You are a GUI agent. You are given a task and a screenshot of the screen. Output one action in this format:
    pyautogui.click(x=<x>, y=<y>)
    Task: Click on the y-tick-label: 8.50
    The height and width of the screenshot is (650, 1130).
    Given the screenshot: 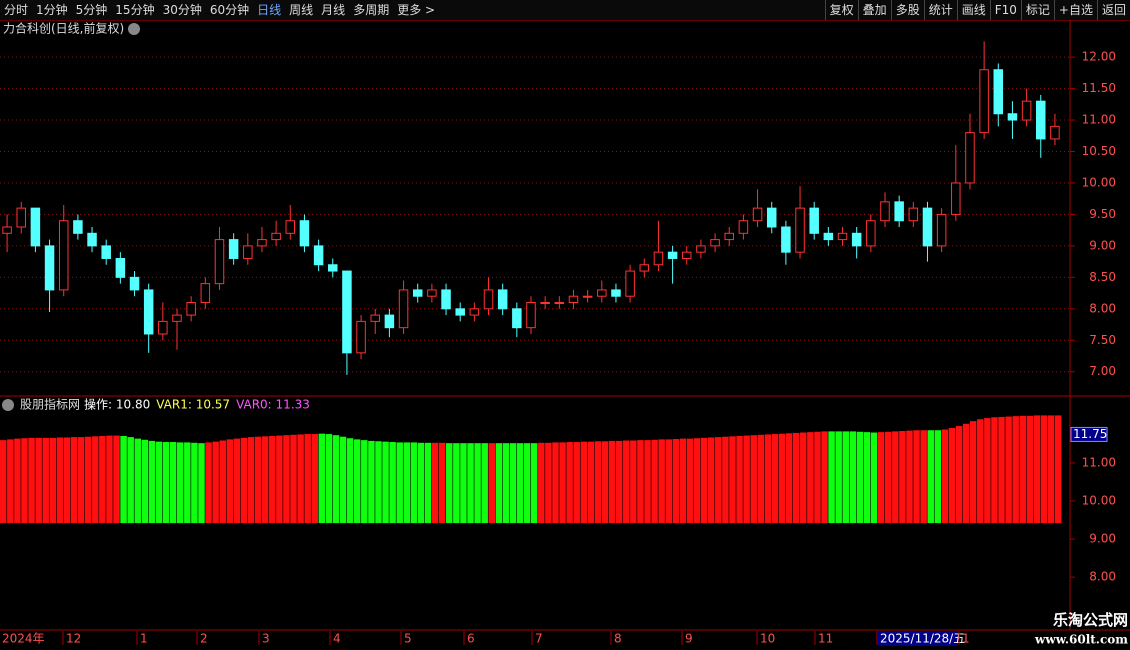 What is the action you would take?
    pyautogui.click(x=1102, y=277)
    